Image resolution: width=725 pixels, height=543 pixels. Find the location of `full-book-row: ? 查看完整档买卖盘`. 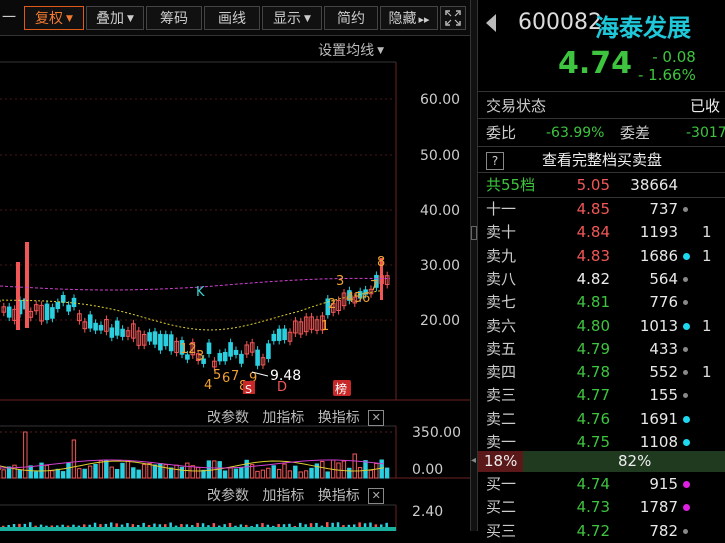

full-book-row: ? 查看完整档买卖盘 is located at coordinates (601, 160).